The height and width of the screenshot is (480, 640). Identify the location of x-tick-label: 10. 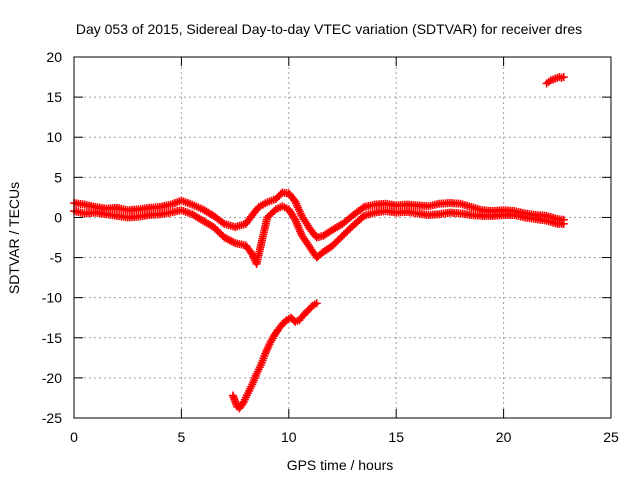
(289, 437).